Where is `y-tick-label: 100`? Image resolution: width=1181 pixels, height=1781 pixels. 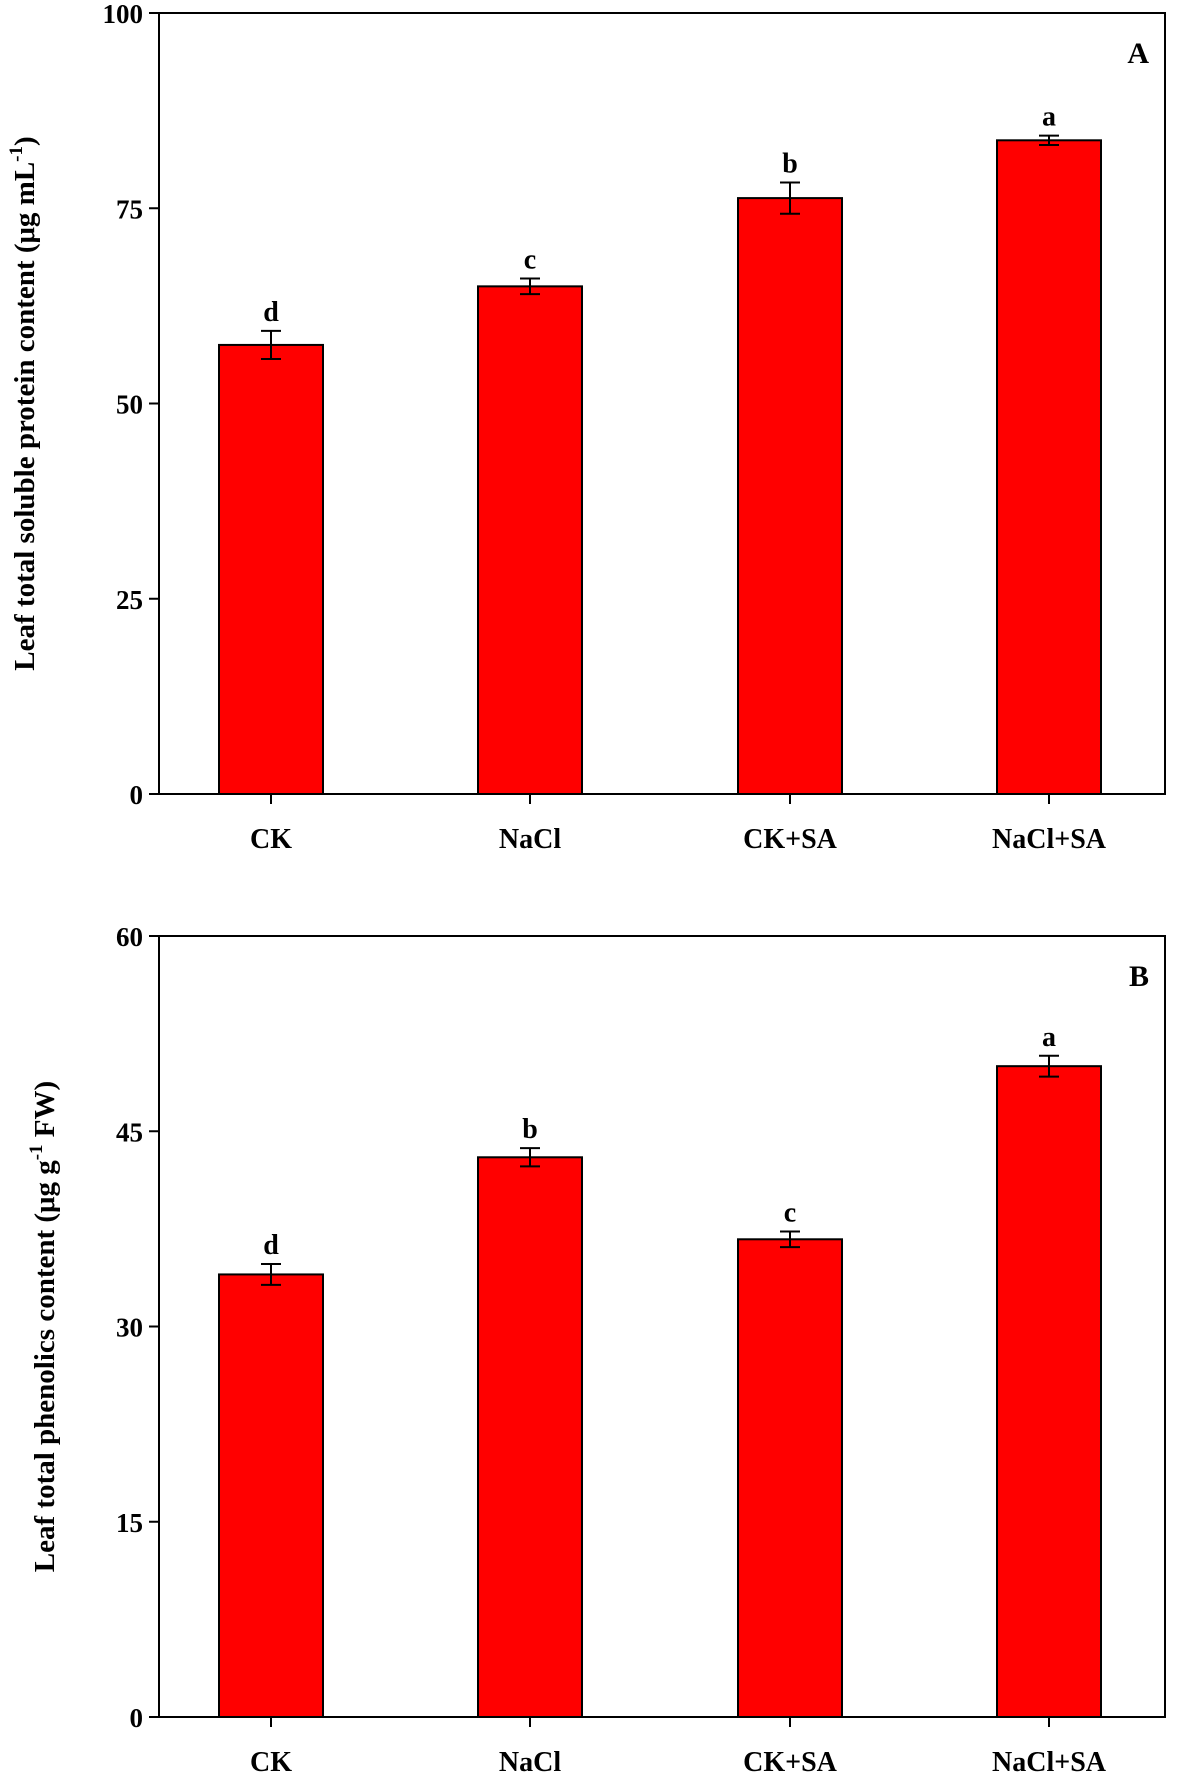
y-tick-label: 100 is located at coordinates (123, 14).